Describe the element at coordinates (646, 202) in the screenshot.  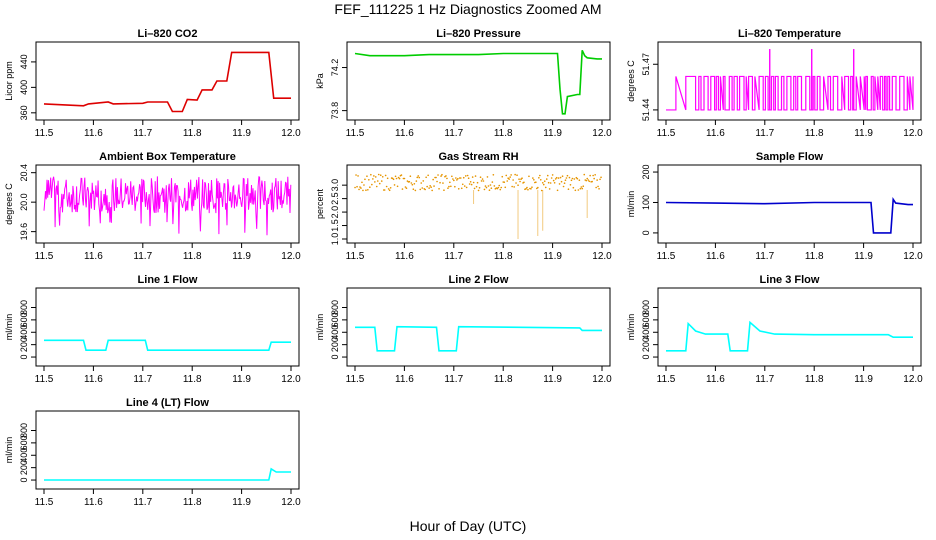
I see `y-tick-label: 100` at that location.